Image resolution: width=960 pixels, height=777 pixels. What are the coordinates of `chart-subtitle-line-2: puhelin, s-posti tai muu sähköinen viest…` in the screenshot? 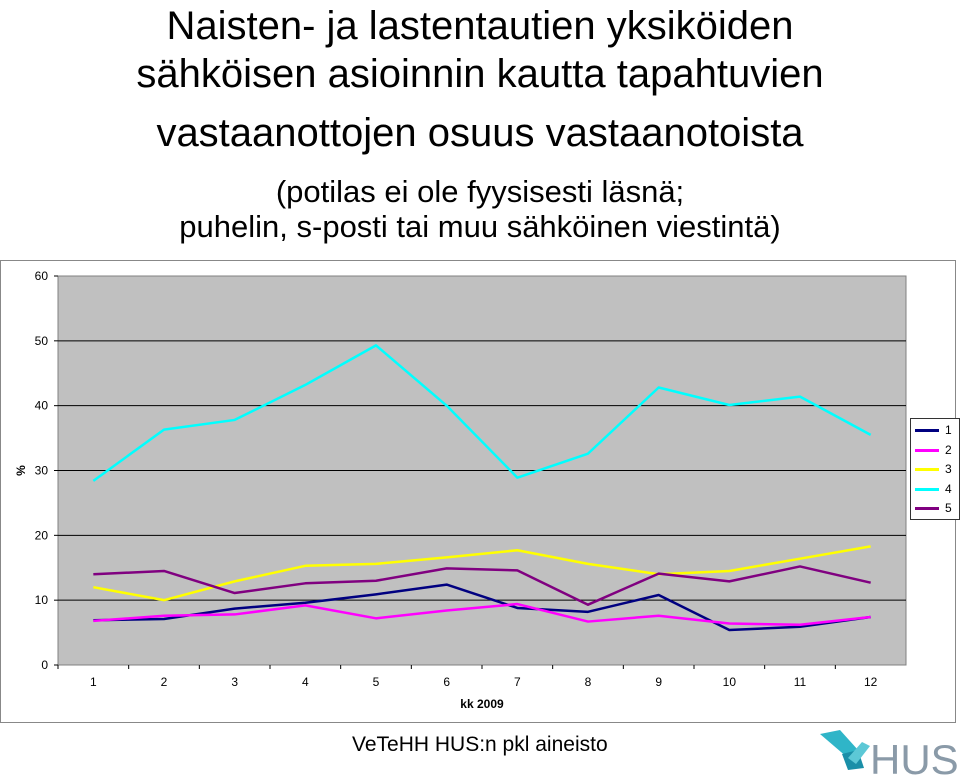 It's located at (480, 226).